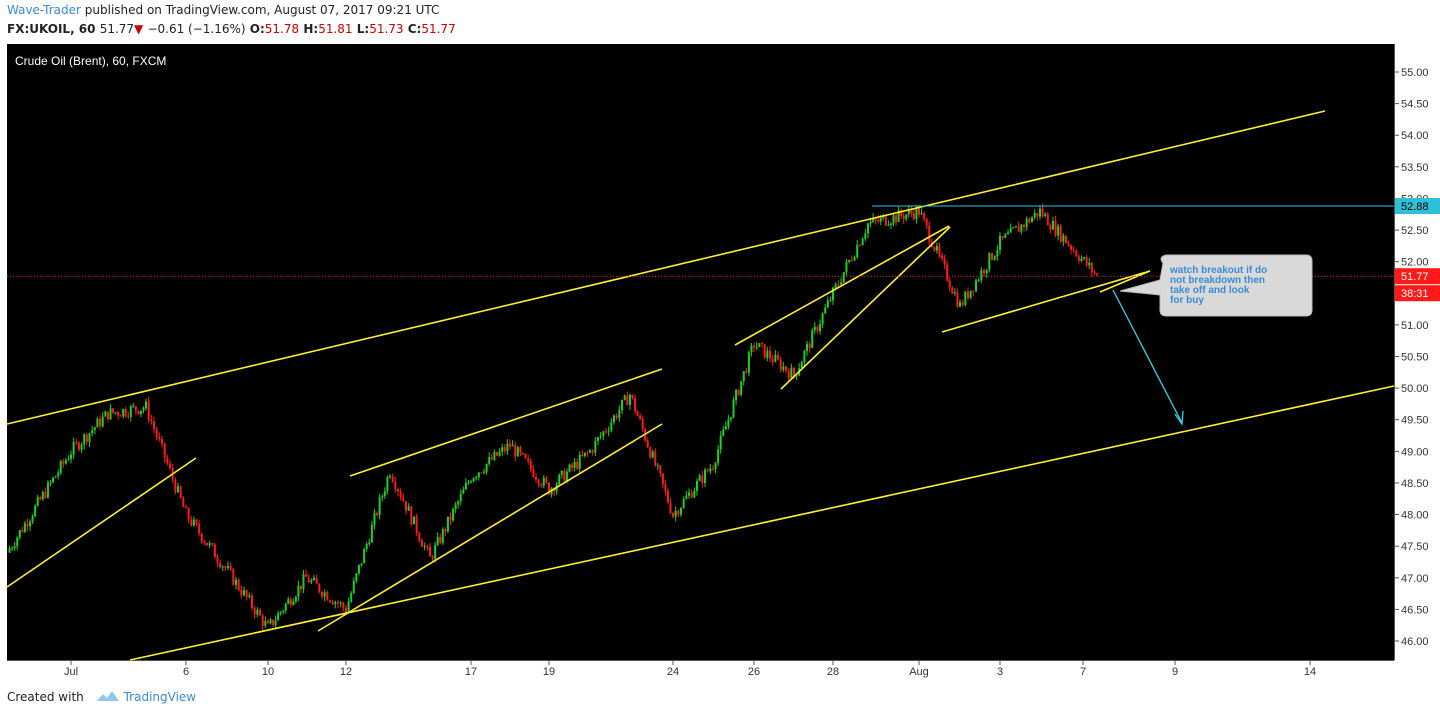 This screenshot has height=715, width=1440. What do you see at coordinates (363, 29) in the screenshot?
I see `low-label: L:` at bounding box center [363, 29].